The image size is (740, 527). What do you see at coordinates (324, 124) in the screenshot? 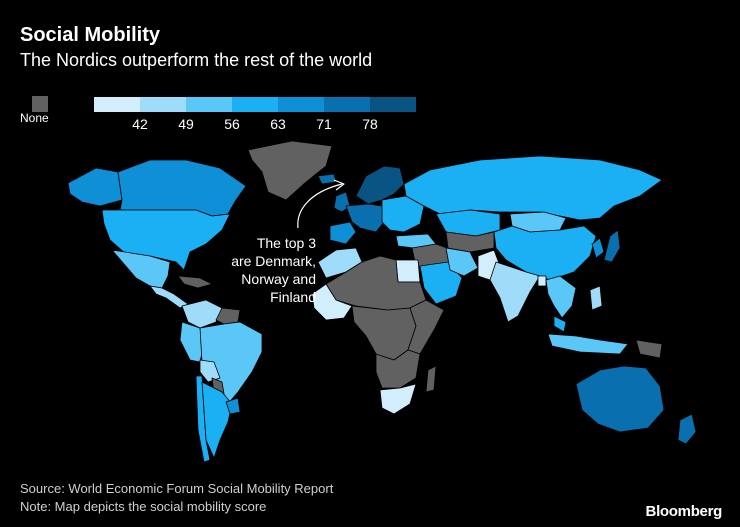
I see `legend-tick: 71` at bounding box center [324, 124].